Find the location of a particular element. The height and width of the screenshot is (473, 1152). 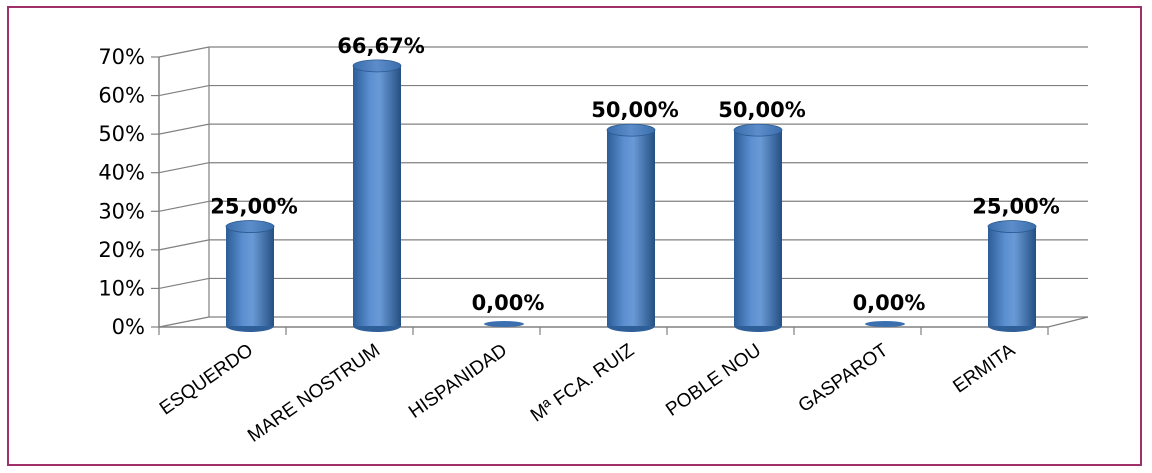

data-label: 66,67% is located at coordinates (380, 46).